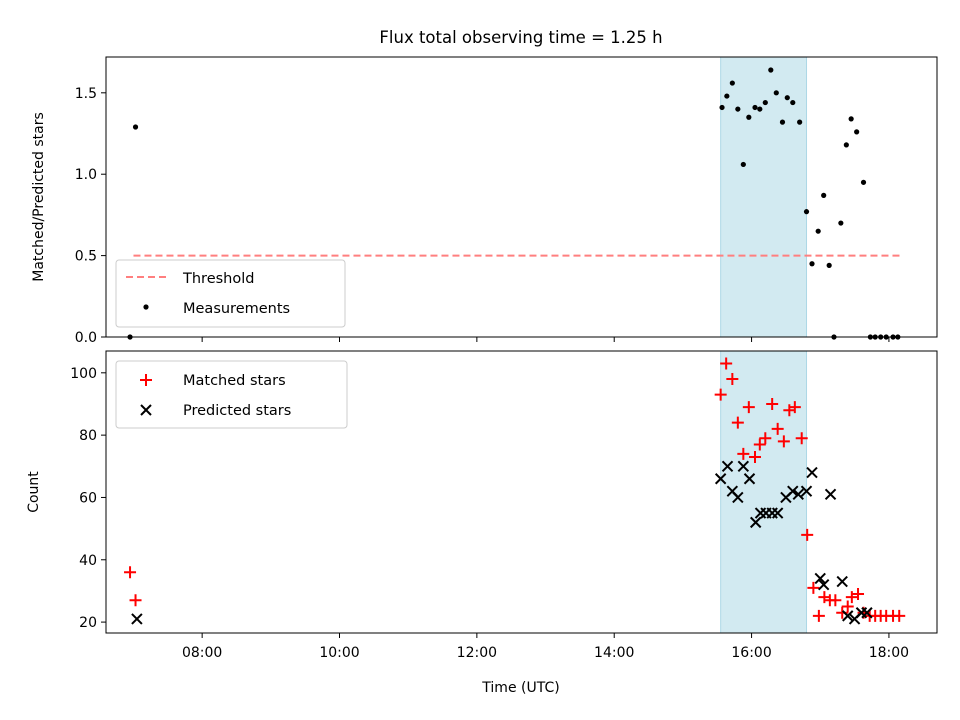 The width and height of the screenshot is (960, 720). I want to click on top-plot-legend-box, so click(230, 293).